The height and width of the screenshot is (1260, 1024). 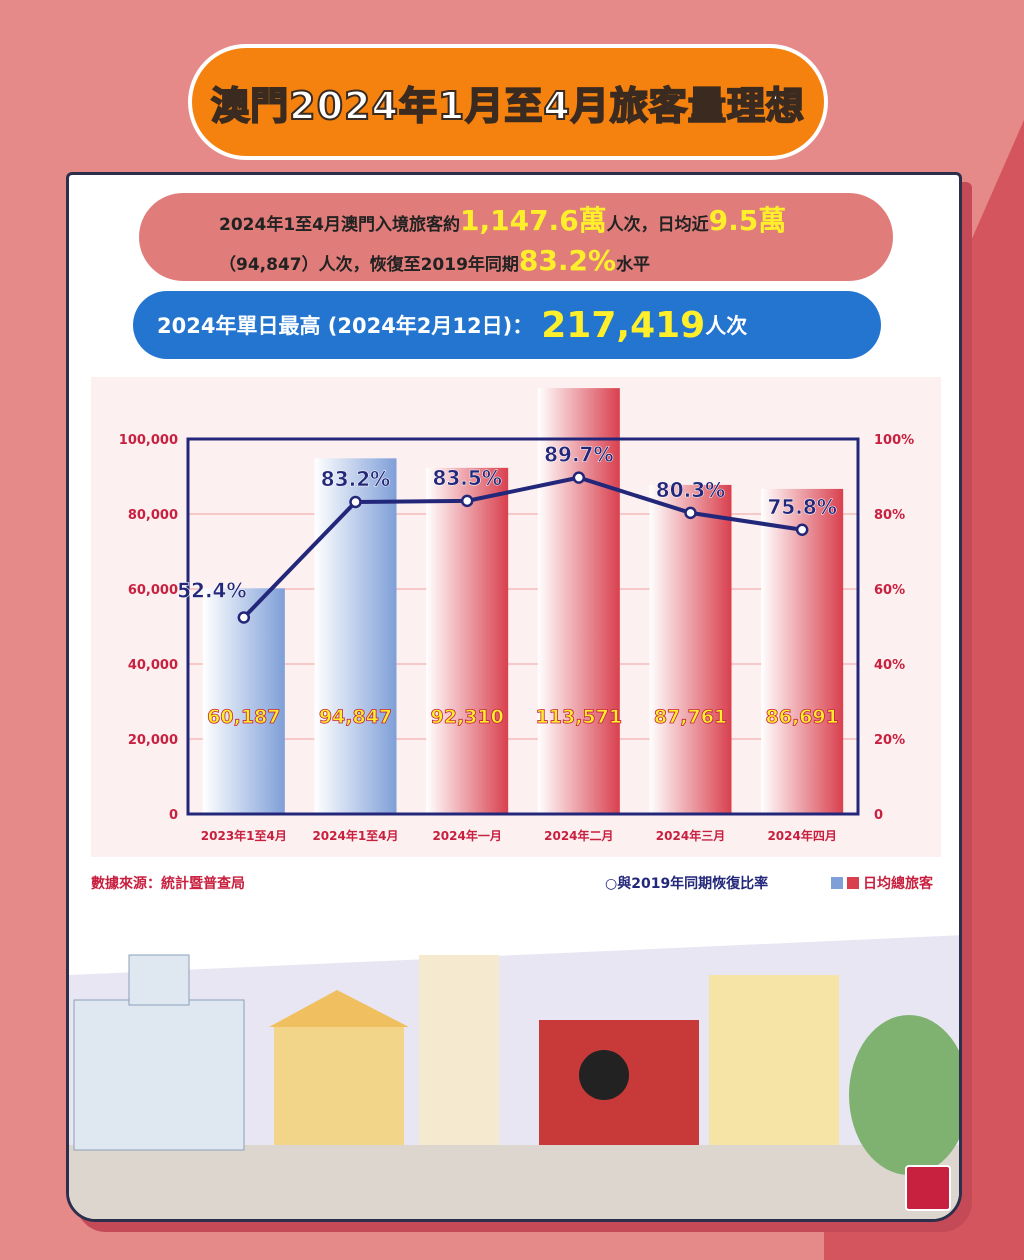 What do you see at coordinates (211, 591) in the screenshot?
I see `line-value-label: 52.4%` at bounding box center [211, 591].